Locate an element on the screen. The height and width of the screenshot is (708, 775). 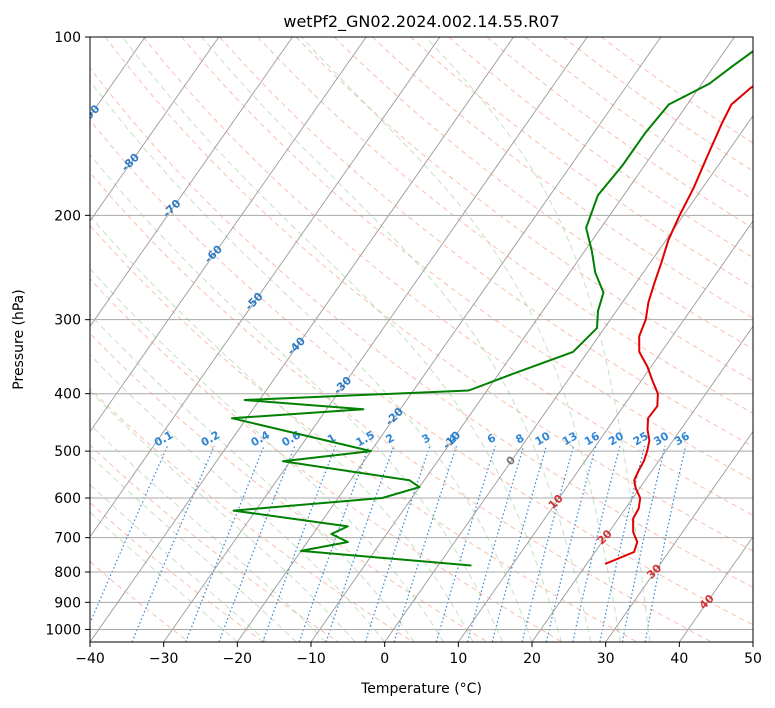
y-tick-label: 400 is located at coordinates (67, 395).